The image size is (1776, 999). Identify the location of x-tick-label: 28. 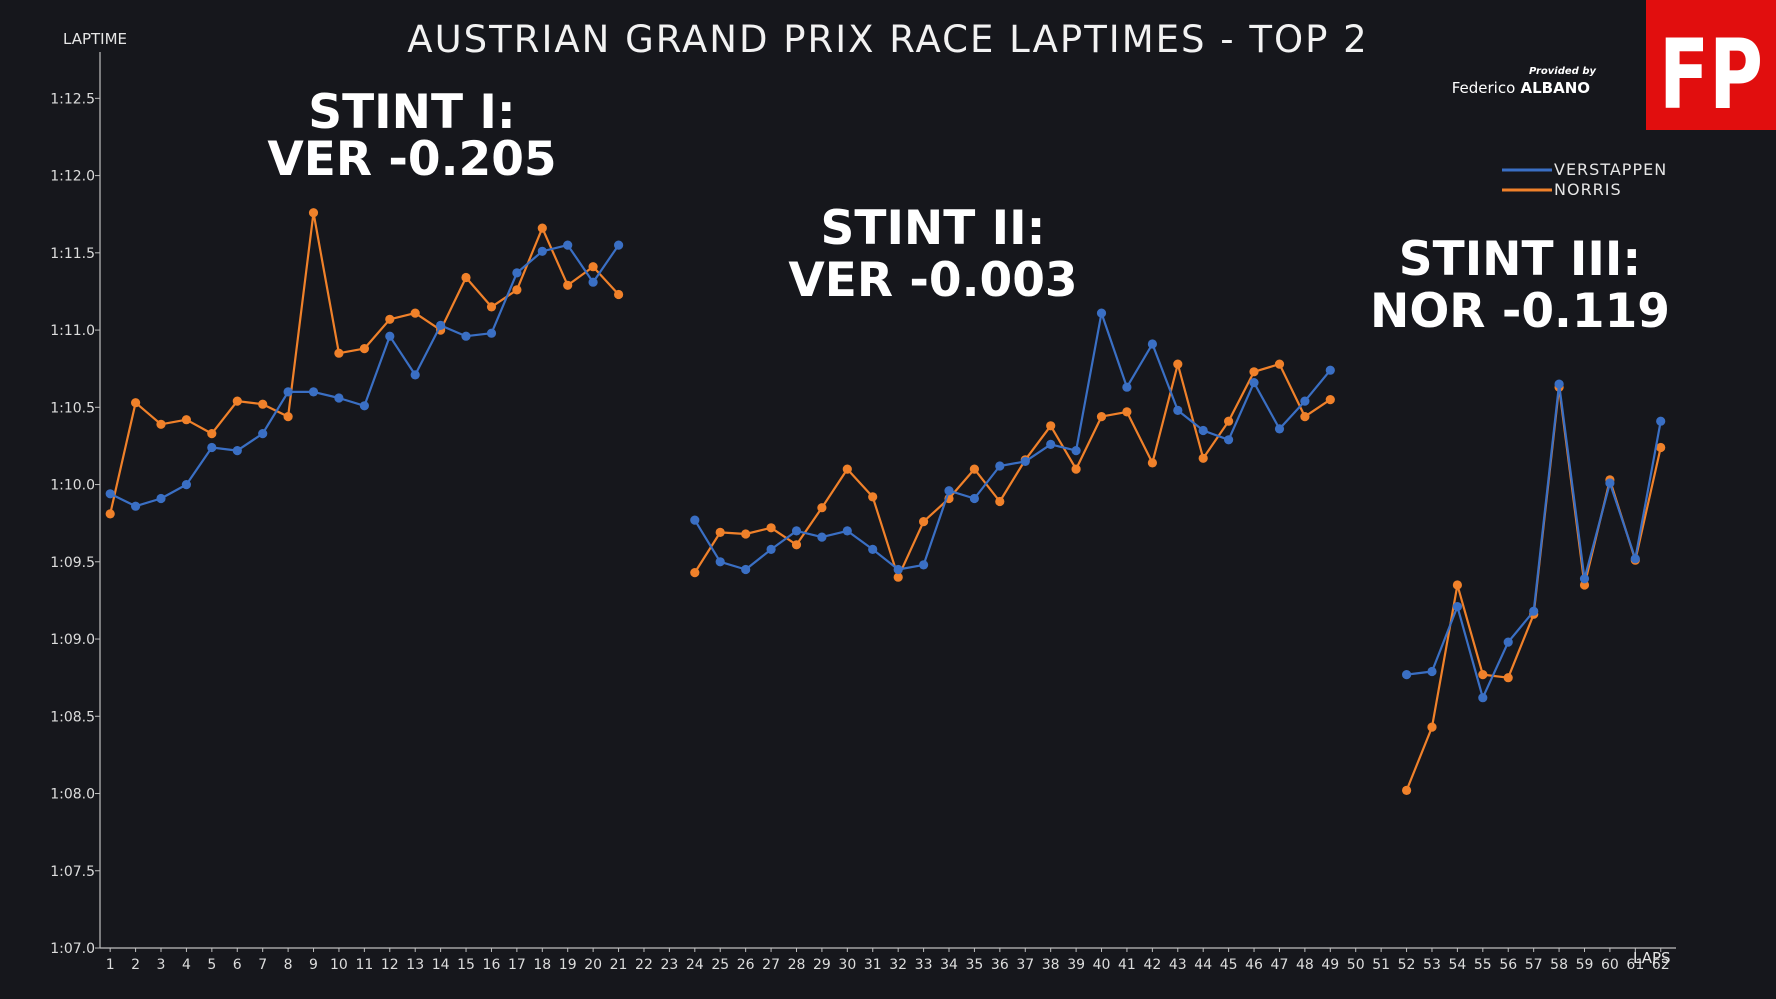
(797, 965).